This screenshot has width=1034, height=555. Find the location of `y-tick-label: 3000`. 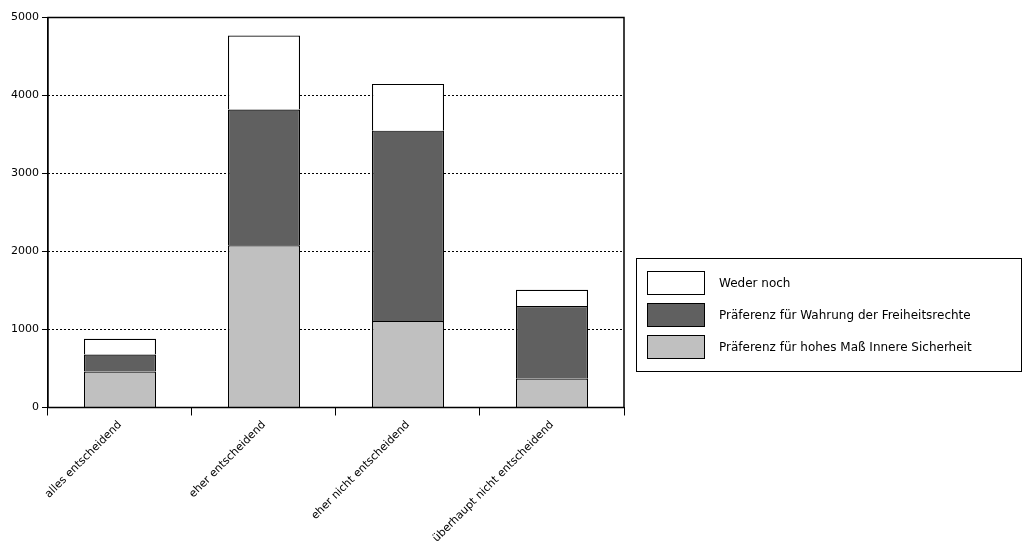

y-tick-label: 3000 is located at coordinates (24, 173).